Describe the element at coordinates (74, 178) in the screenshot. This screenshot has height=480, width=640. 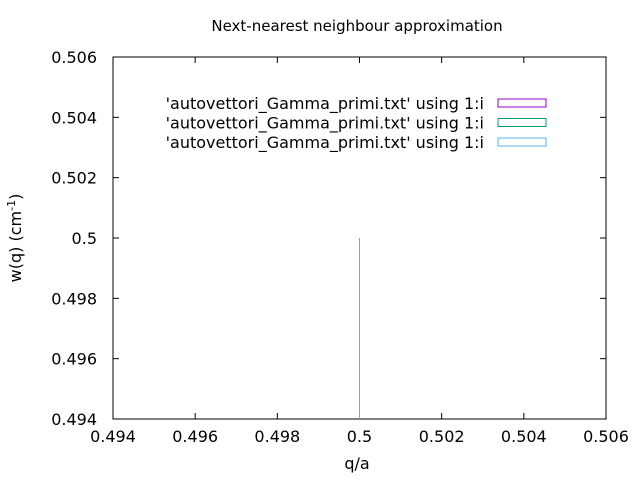
I see `y-tick-label: 0.502` at that location.